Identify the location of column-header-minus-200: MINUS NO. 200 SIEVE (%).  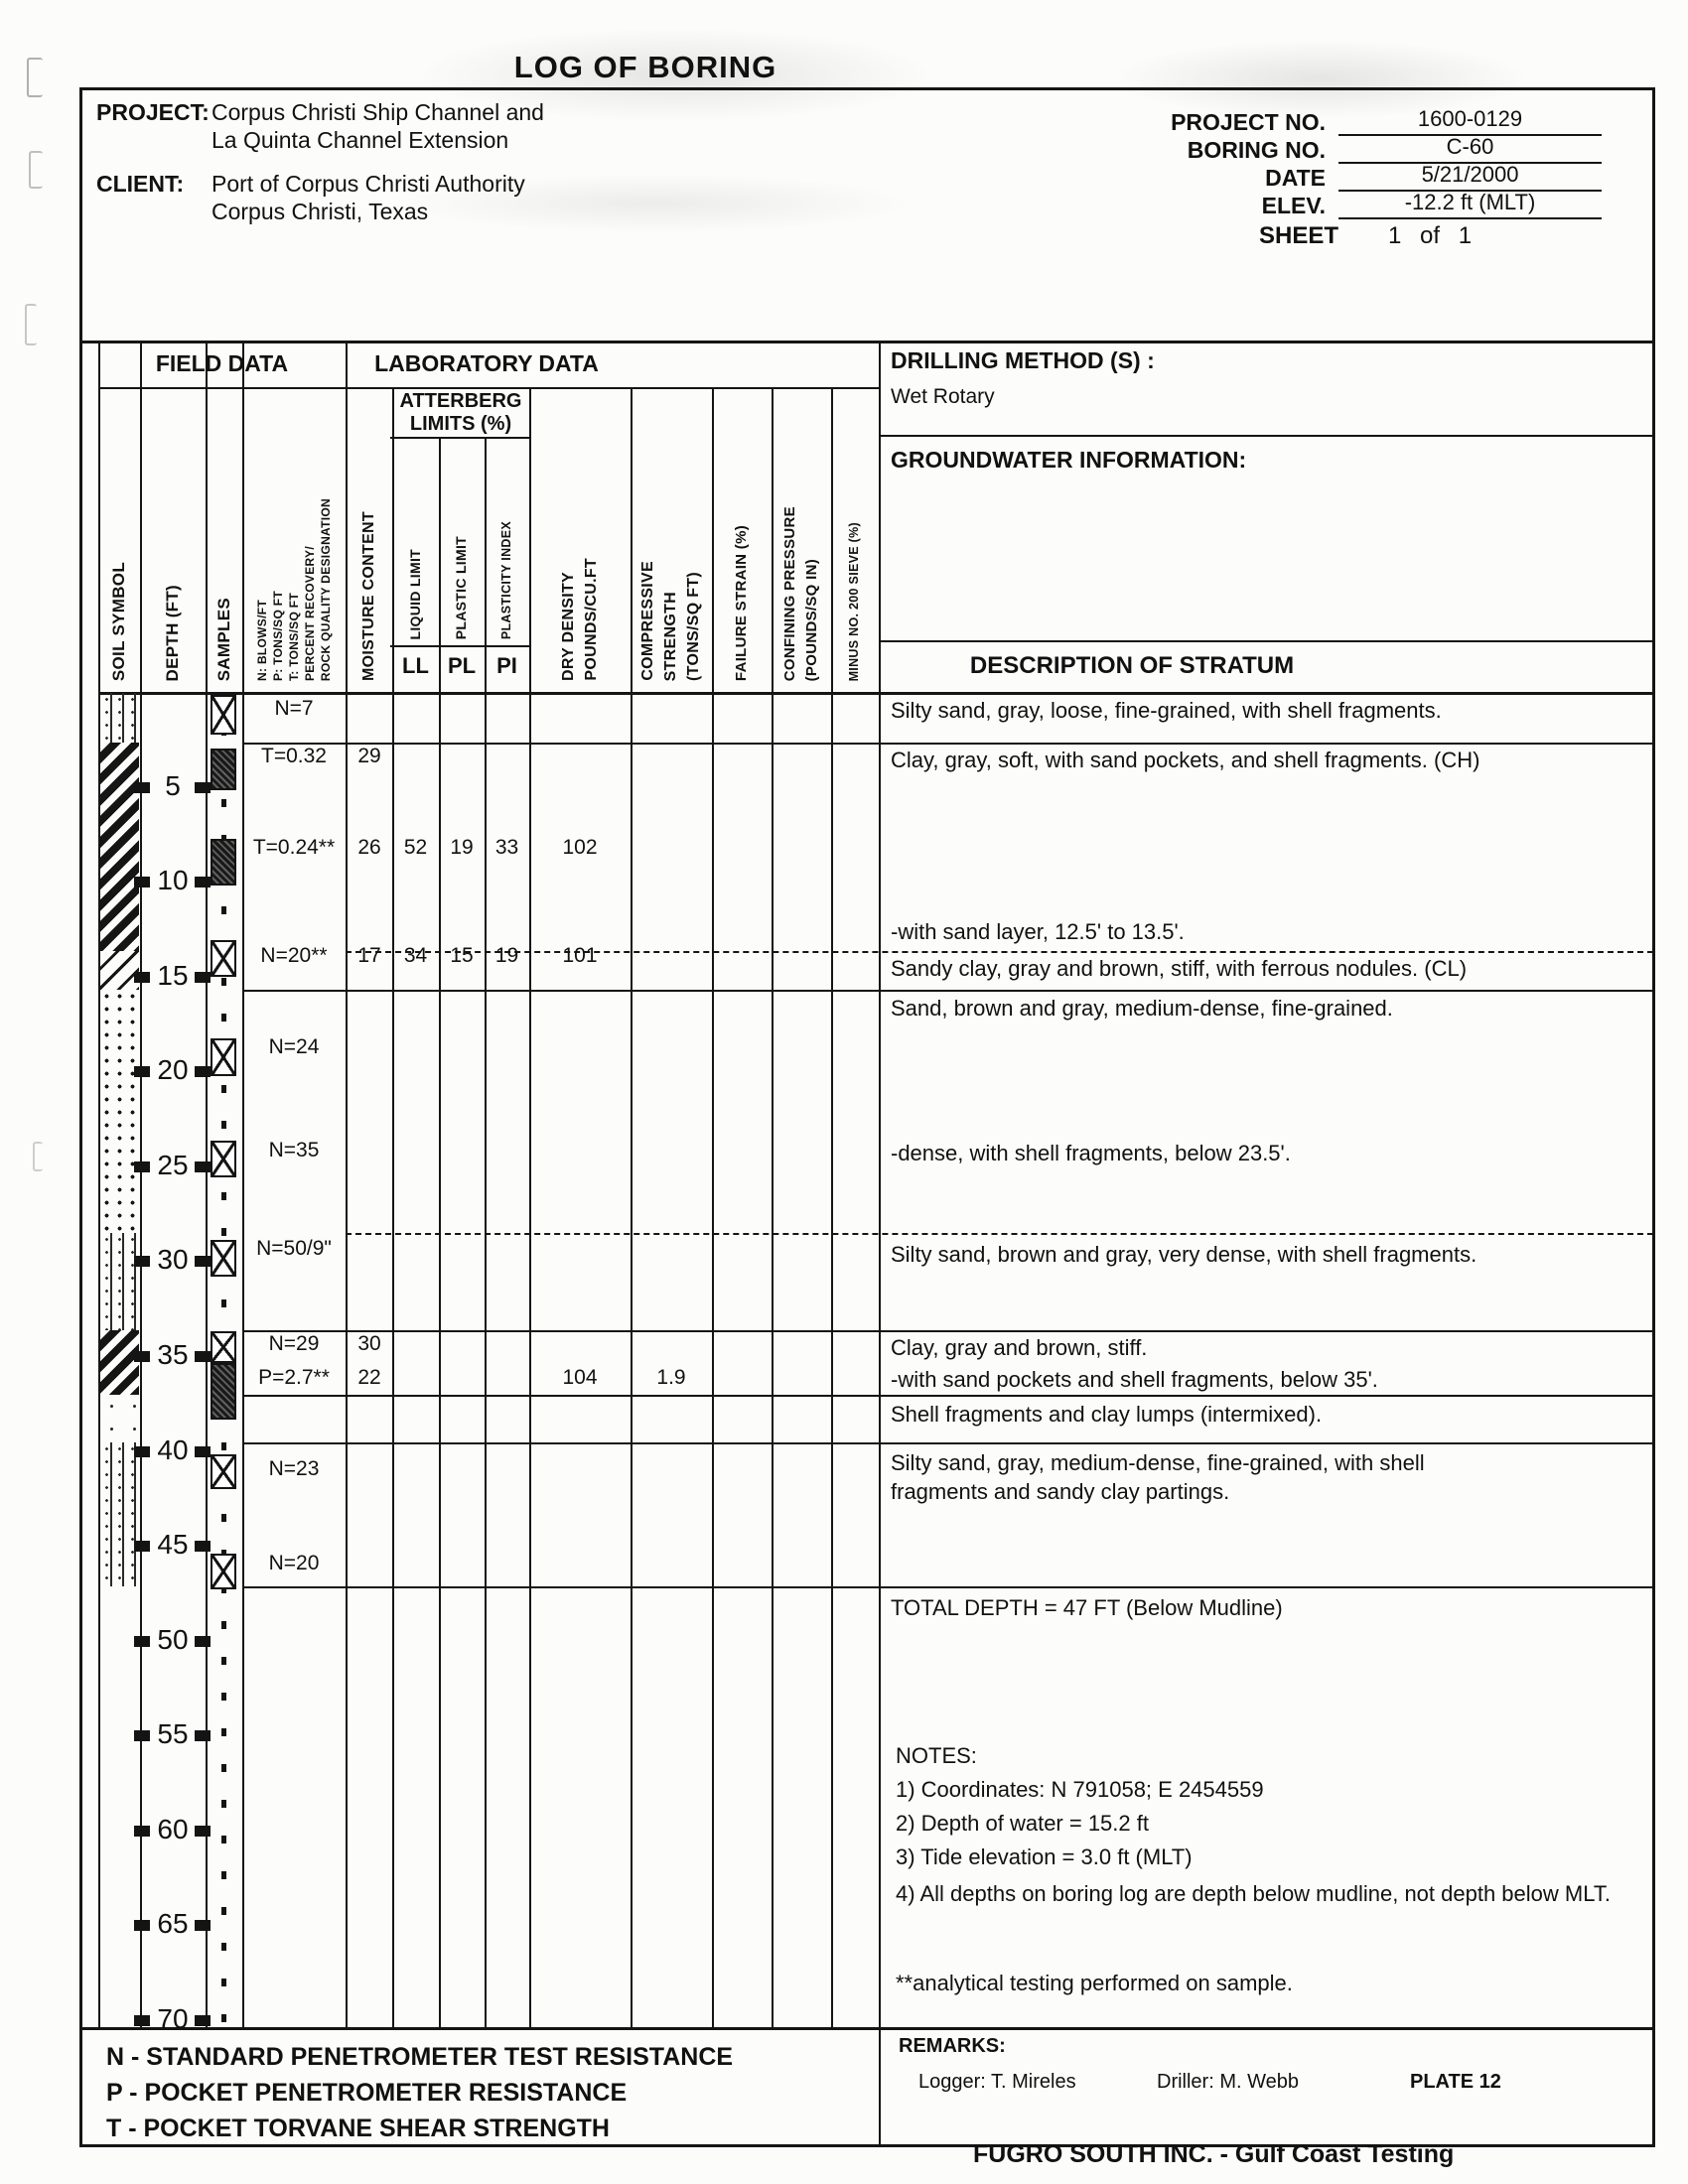
(855, 537).